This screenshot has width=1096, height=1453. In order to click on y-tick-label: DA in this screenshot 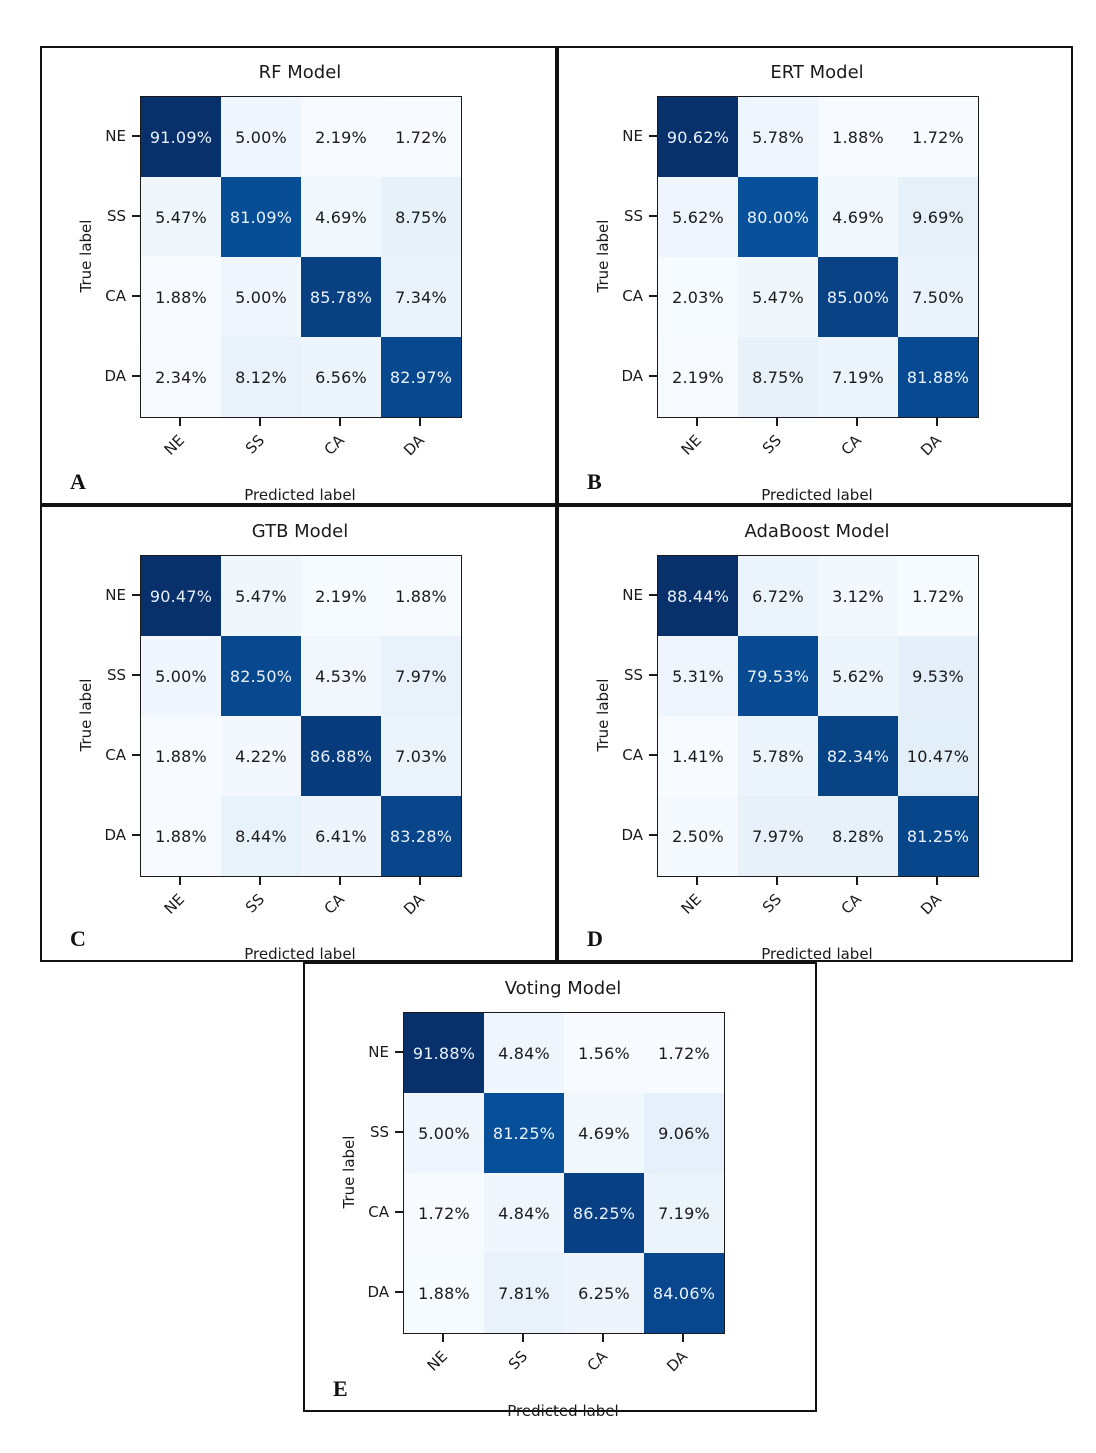, I will do `click(632, 376)`.